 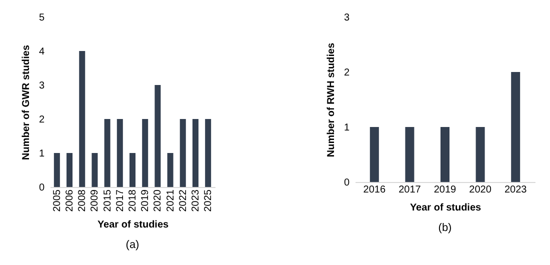 I want to click on x-tick-label: 2015, so click(x=108, y=200).